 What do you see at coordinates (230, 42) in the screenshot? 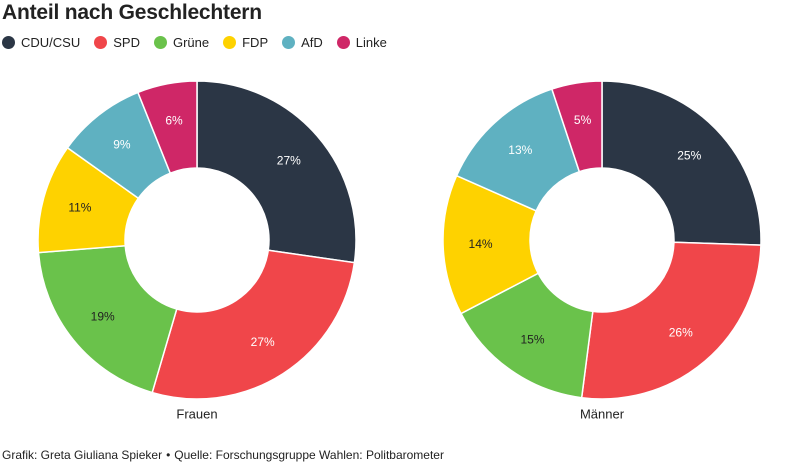
I see `legend-swatch-fdp` at bounding box center [230, 42].